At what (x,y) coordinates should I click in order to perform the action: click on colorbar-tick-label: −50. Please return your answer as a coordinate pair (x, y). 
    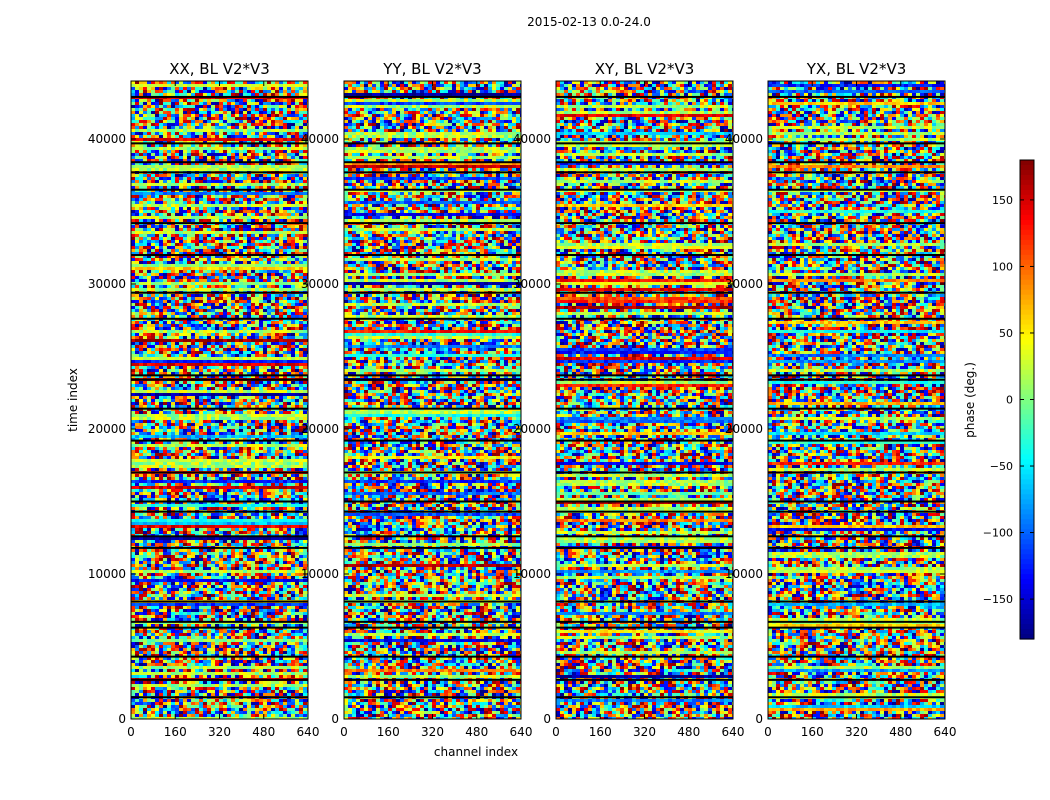
    Looking at the image, I should click on (1001, 466).